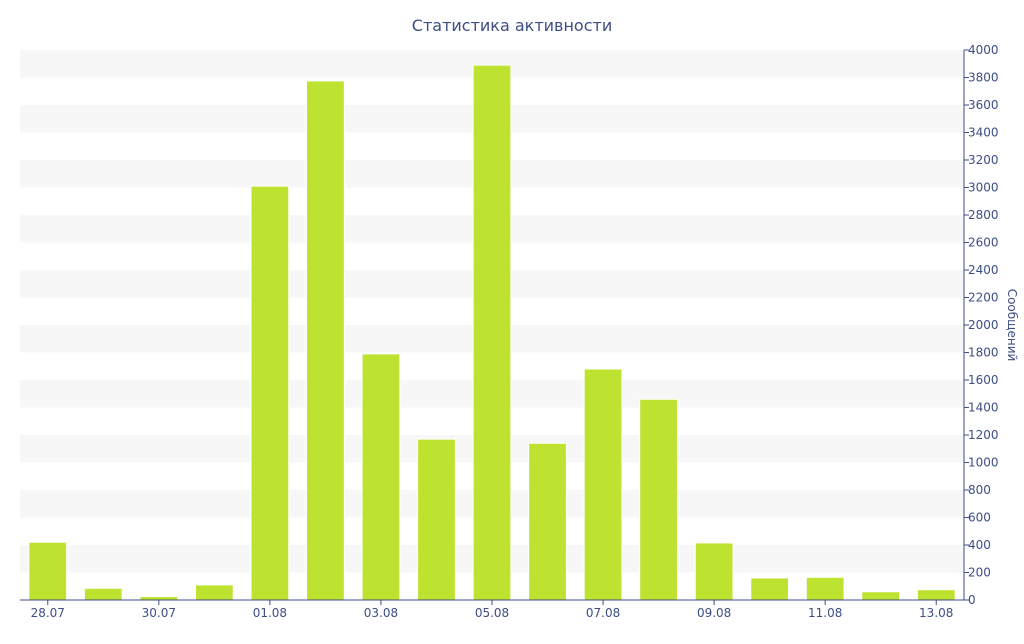 This screenshot has width=1024, height=644. Describe the element at coordinates (48, 613) in the screenshot. I see `x-tick-label: 28.07` at that location.